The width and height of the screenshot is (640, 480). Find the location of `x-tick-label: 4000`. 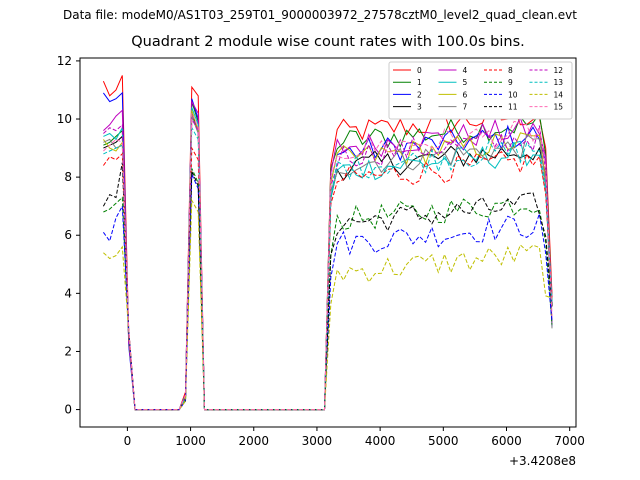

x-tick-label: 4000 is located at coordinates (380, 441).